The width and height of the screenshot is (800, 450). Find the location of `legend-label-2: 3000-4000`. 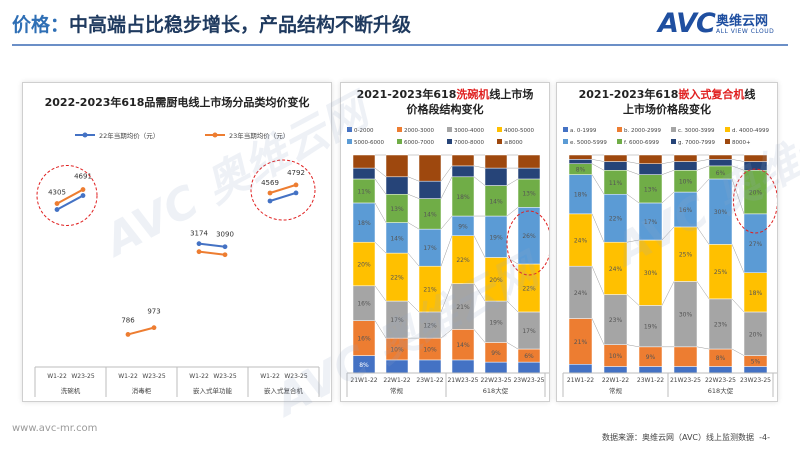

legend-label-2: 3000-4000 is located at coordinates (469, 131).